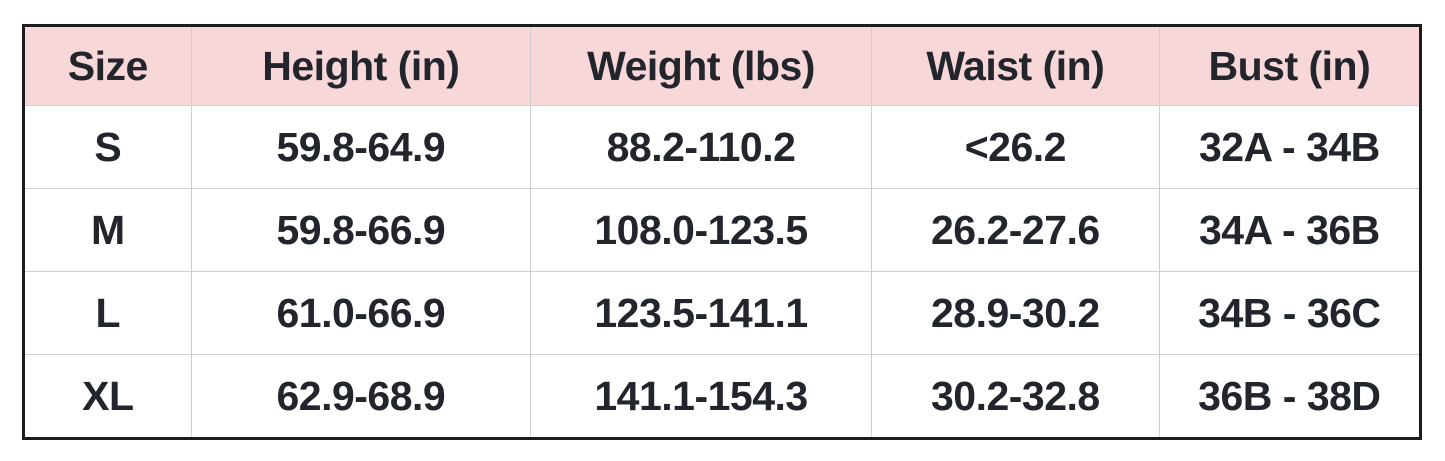  What do you see at coordinates (361, 396) in the screenshot?
I see `cell-height: 62.9-68.9` at bounding box center [361, 396].